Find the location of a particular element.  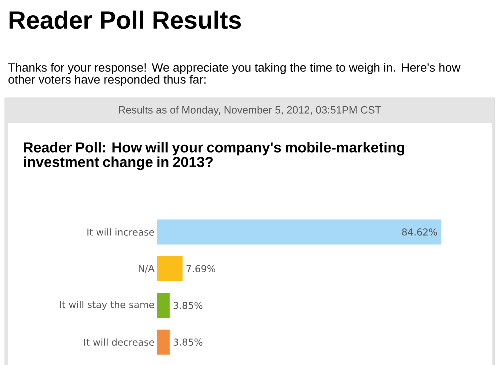

y-tick-label: It will stay the same is located at coordinates (107, 305).